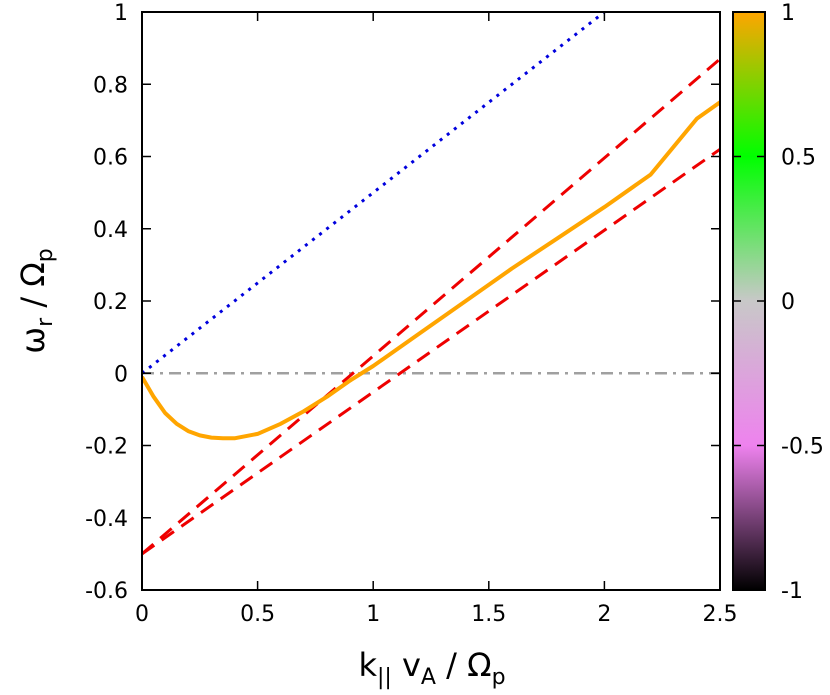  Describe the element at coordinates (373, 614) in the screenshot. I see `x-tick-label: 1` at that location.